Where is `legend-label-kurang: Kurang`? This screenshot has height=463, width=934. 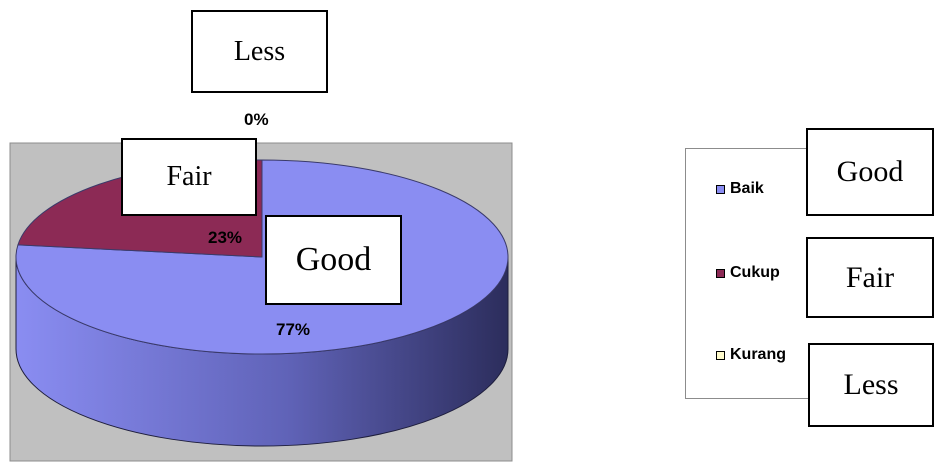 legend-label-kurang: Kurang is located at coordinates (758, 354).